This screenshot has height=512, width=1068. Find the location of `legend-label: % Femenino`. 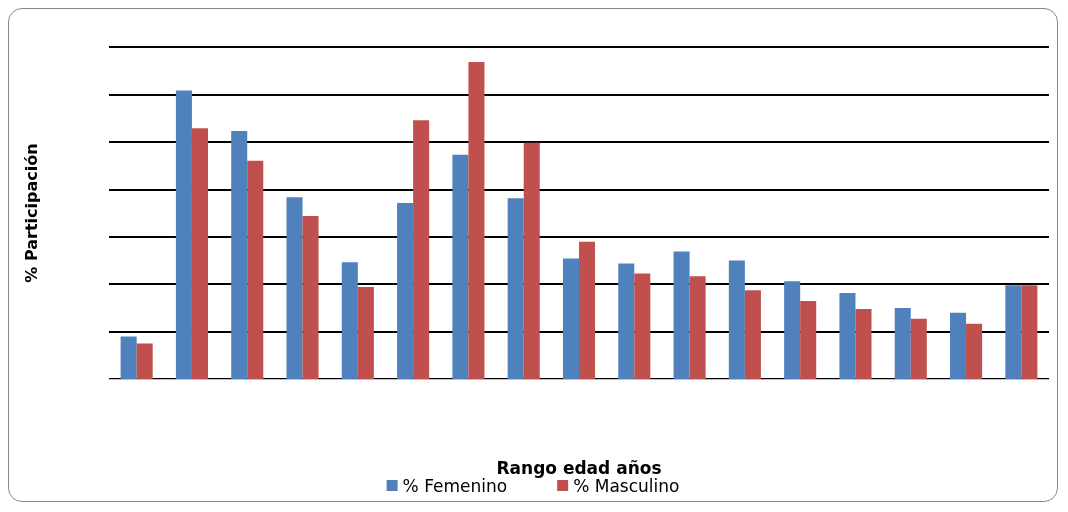

legend-label: % Femenino is located at coordinates (455, 485).